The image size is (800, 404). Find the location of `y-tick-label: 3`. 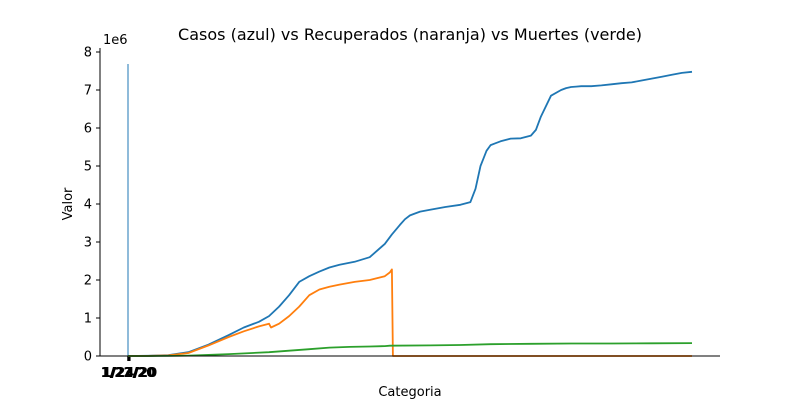

y-tick-label: 3 is located at coordinates (88, 243).